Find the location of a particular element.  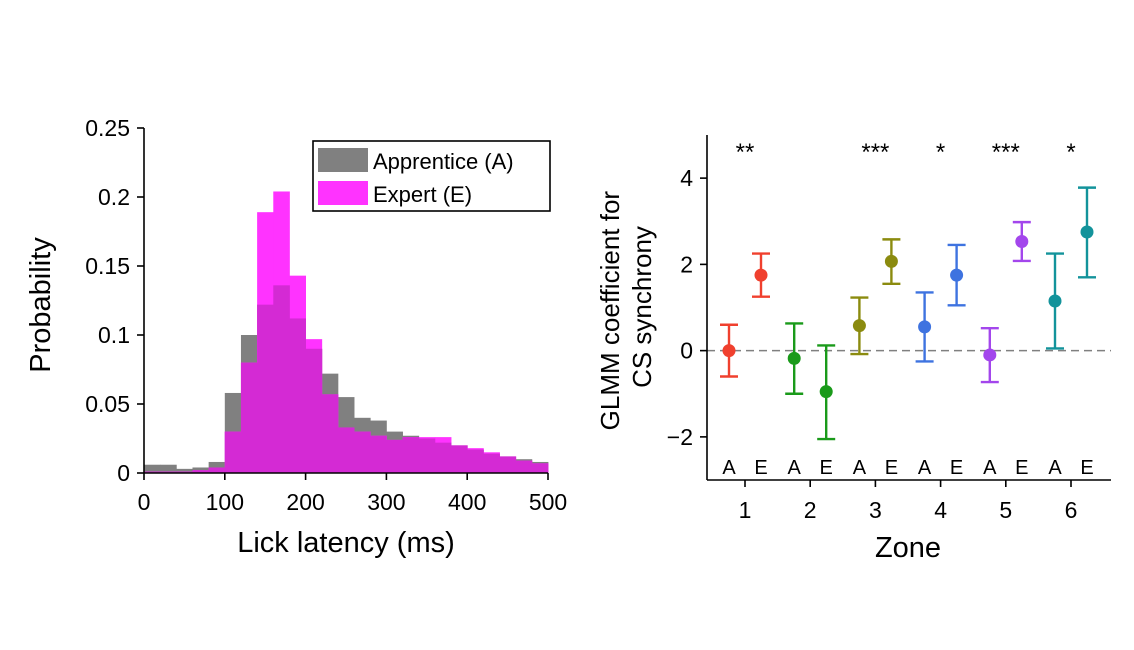

zone-6-A-errorbar is located at coordinates (1055, 301).